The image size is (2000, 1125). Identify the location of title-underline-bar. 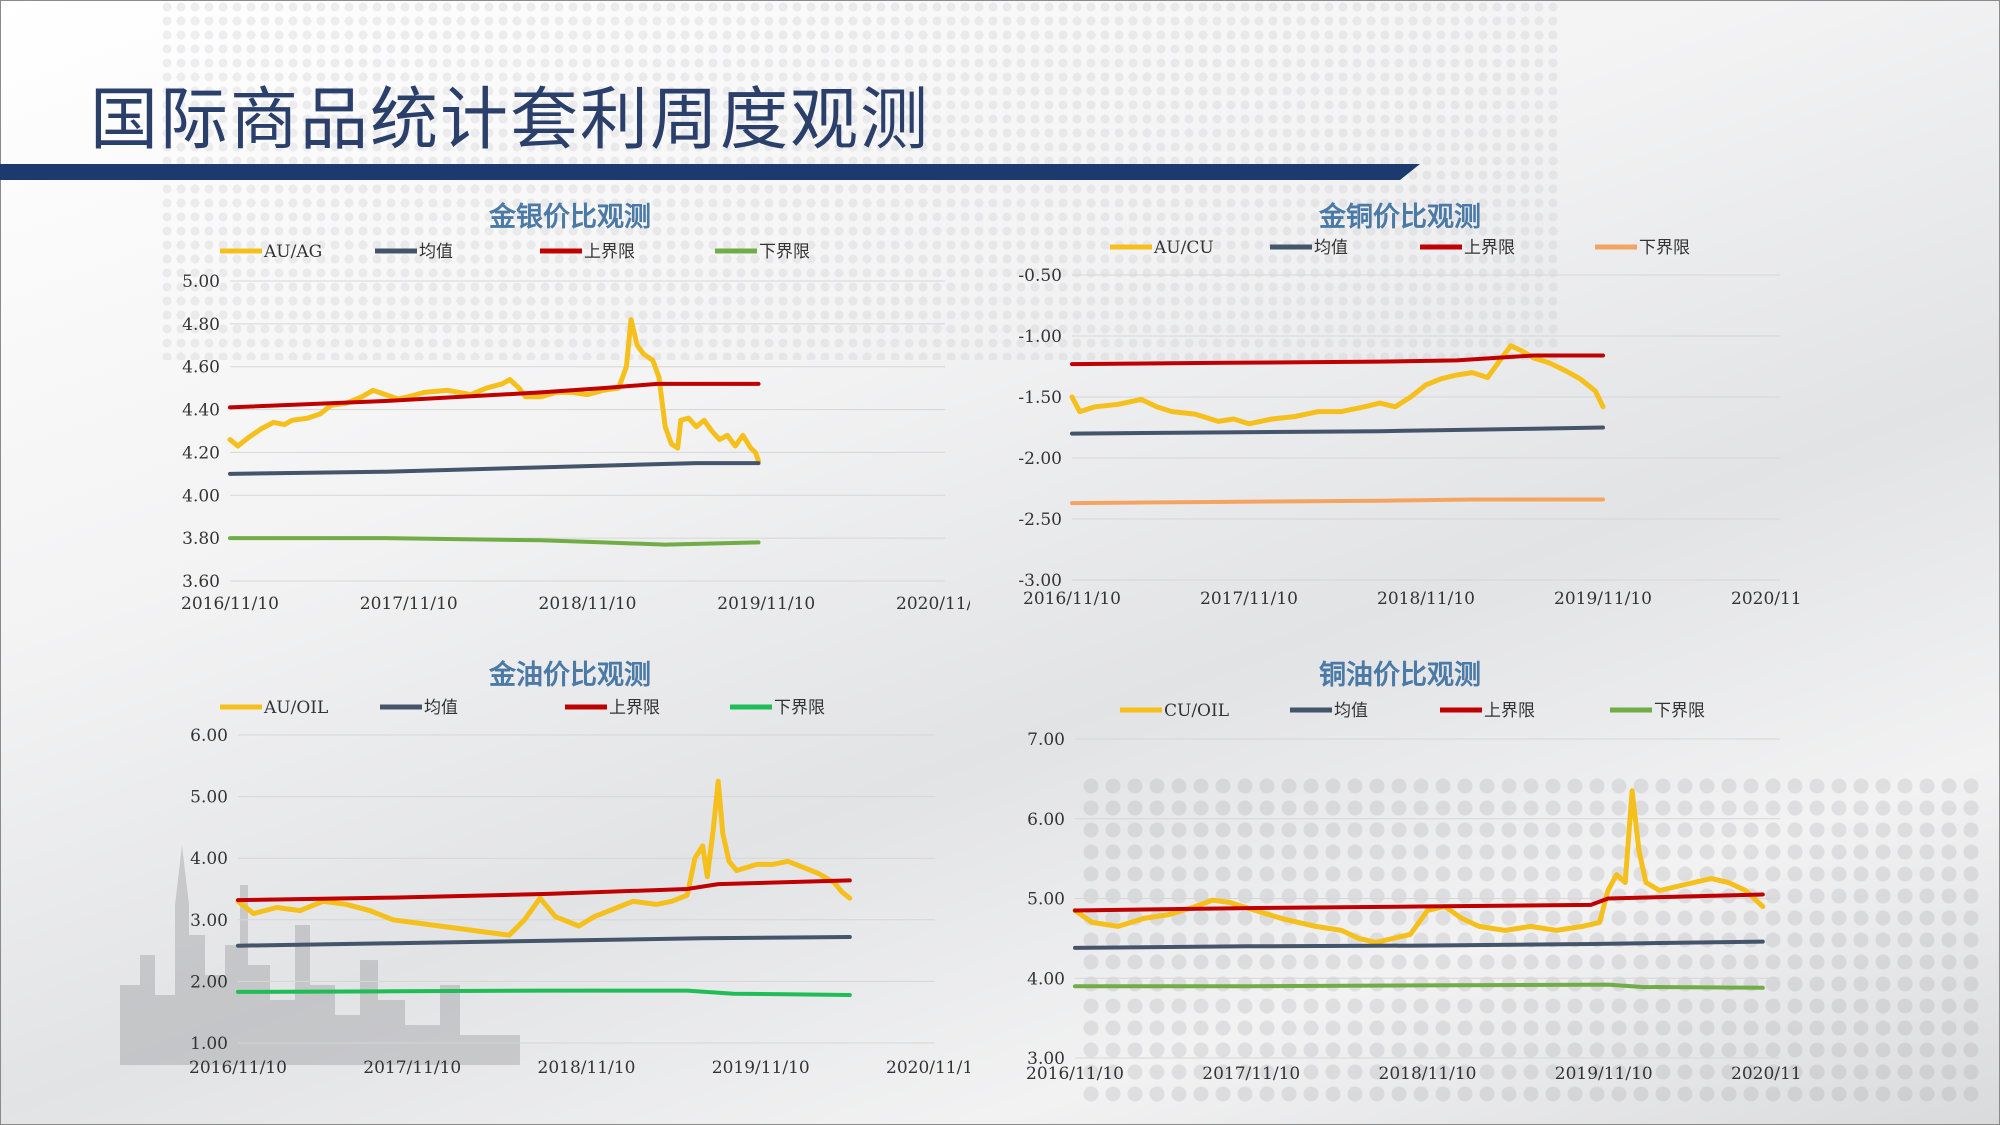
(710, 172).